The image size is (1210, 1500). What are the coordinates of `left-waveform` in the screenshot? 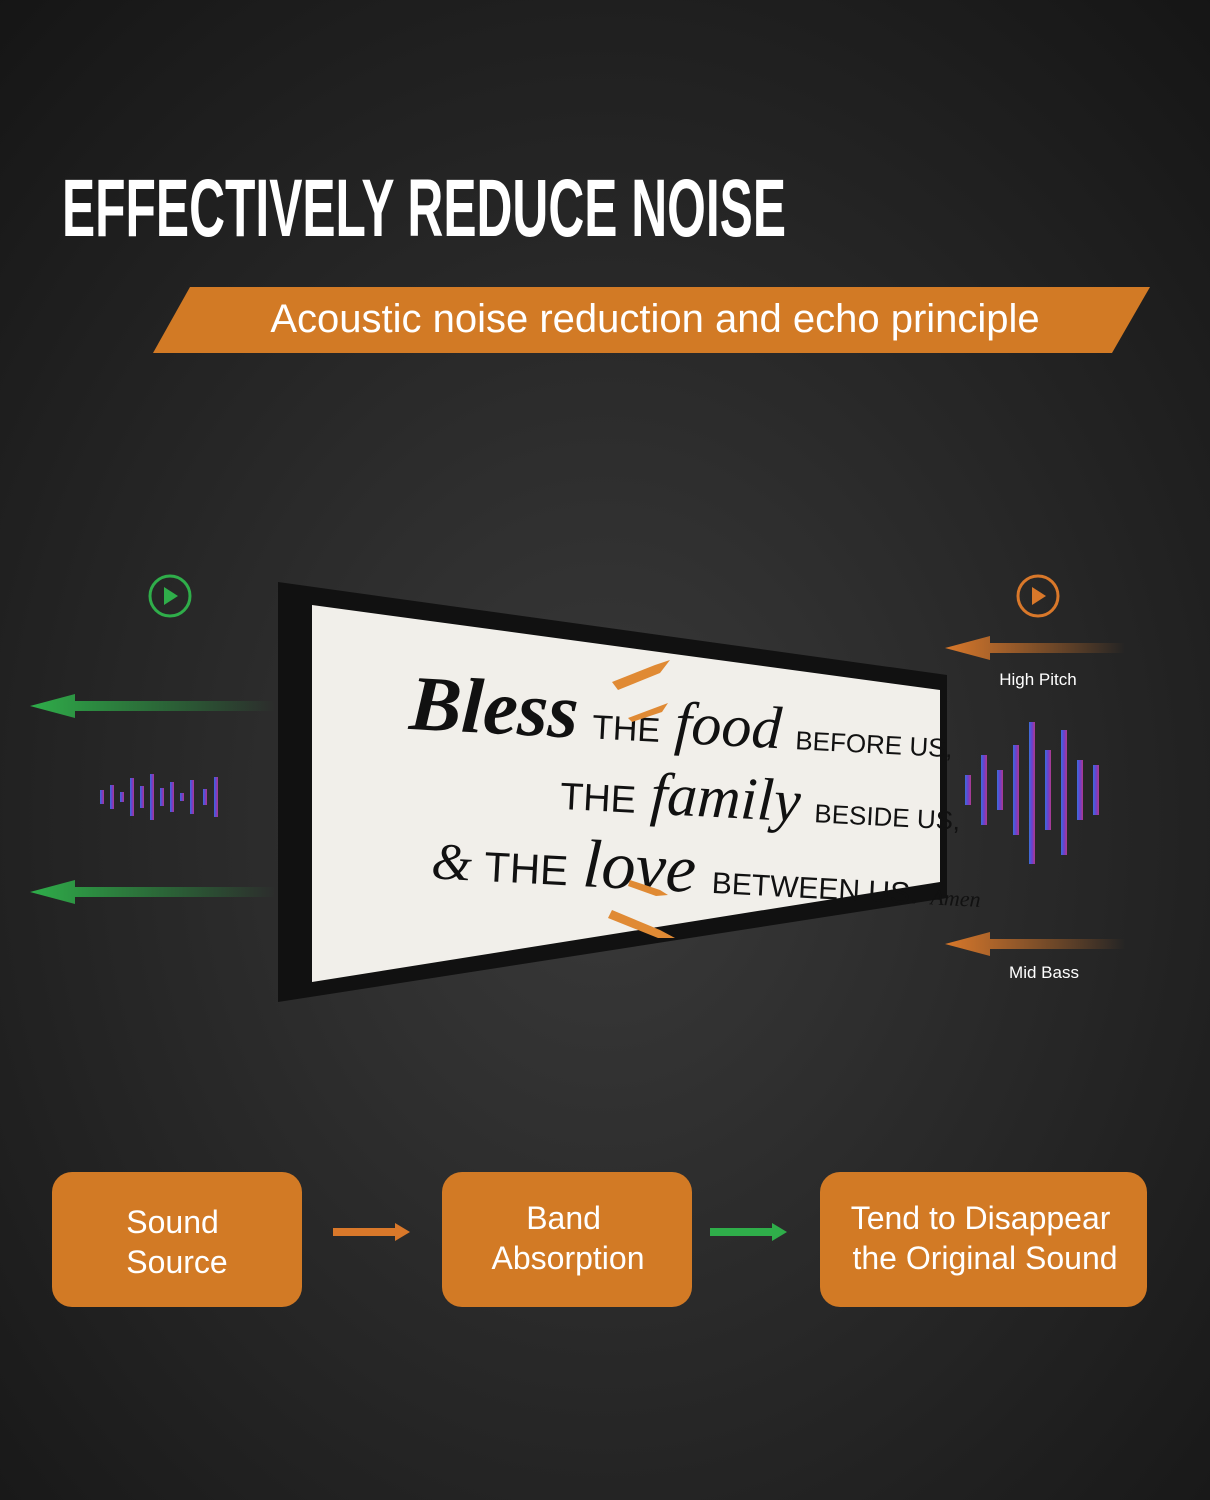 It's located at (159, 797).